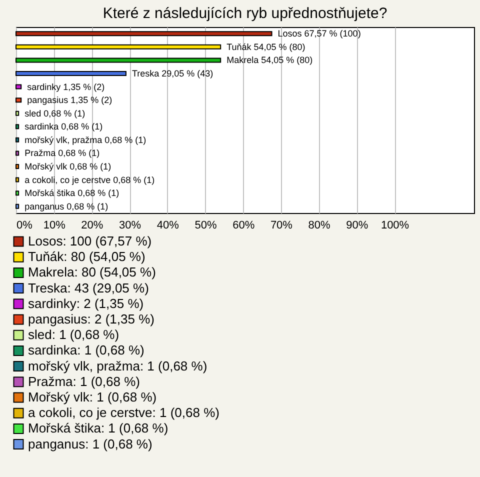  I want to click on data-label: pangasius 1,35 % (2), so click(69, 100).